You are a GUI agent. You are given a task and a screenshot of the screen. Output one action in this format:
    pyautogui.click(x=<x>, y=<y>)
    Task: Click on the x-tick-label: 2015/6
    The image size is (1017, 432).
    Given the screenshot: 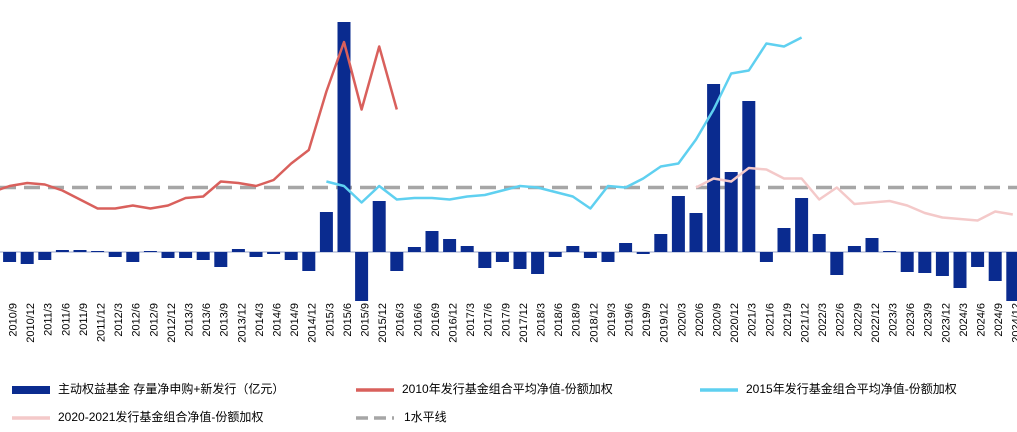 What is the action you would take?
    pyautogui.click(x=348, y=320)
    